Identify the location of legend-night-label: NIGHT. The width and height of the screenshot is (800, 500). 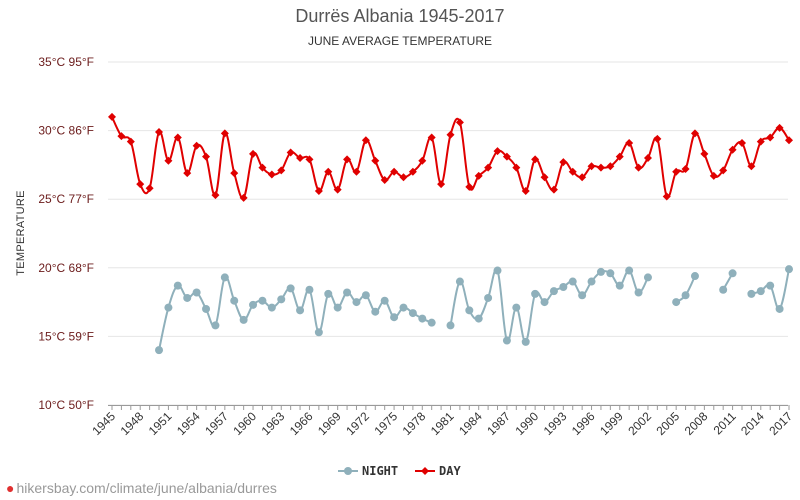
(380, 471).